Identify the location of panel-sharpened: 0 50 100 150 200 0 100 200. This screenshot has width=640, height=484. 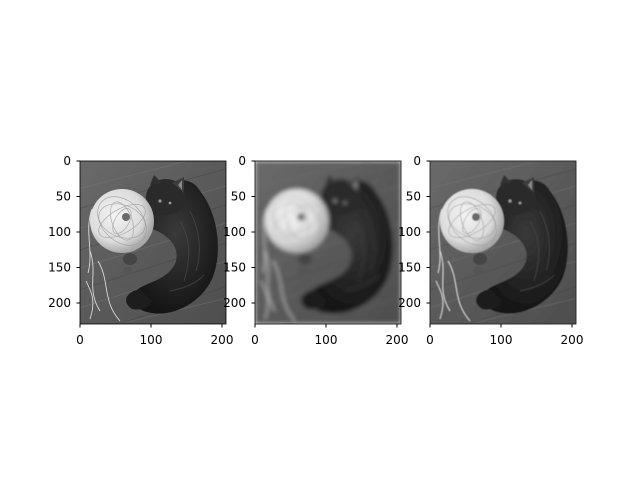
(490, 250).